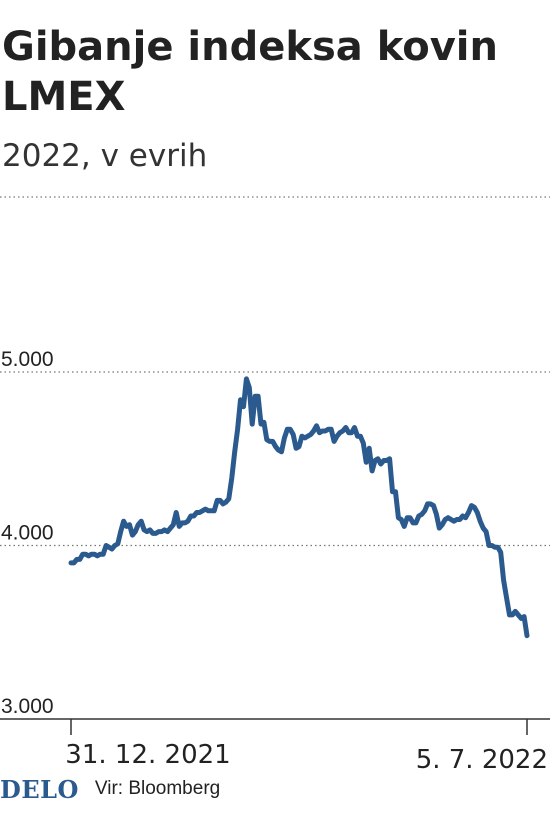 The image size is (550, 821). What do you see at coordinates (147, 755) in the screenshot?
I see `x-tick-label-start: 31. 12. 2021` at bounding box center [147, 755].